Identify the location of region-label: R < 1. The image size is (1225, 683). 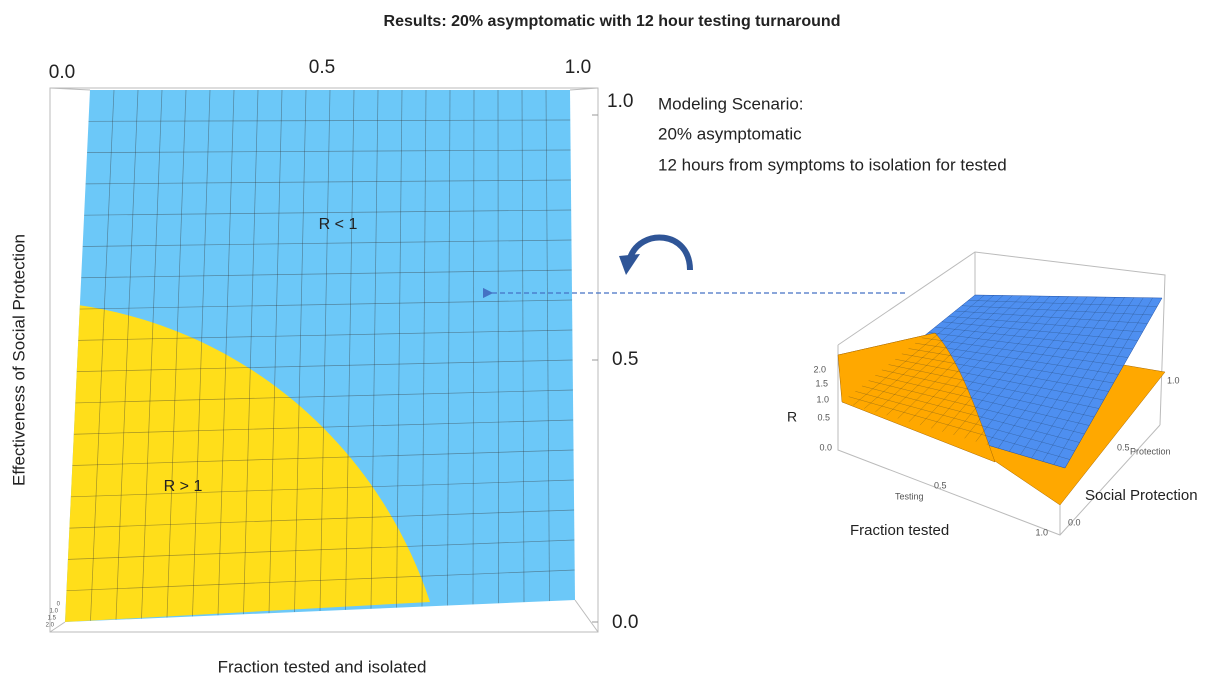
(338, 224).